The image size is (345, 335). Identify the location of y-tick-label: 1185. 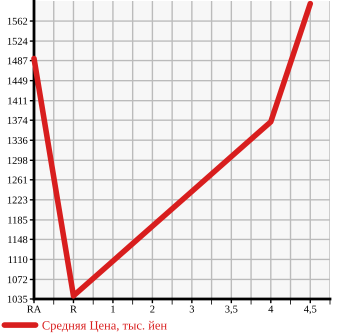
(18, 220).